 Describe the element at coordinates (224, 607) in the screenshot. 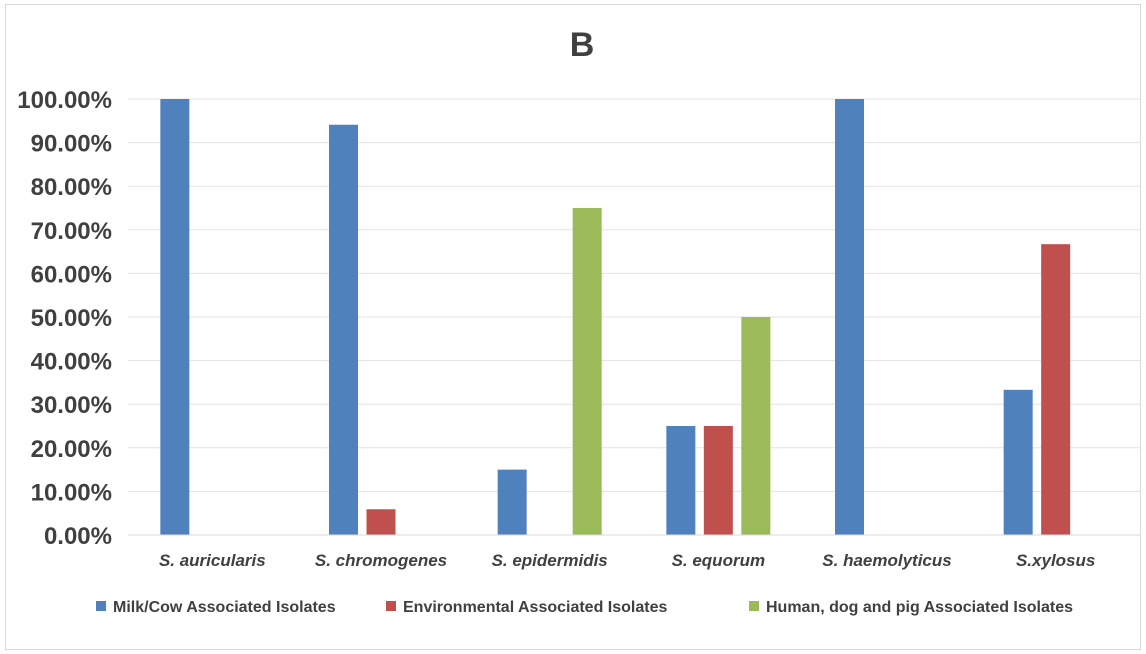

I see `legend-label: Milk/Cow Associated Isolates` at that location.